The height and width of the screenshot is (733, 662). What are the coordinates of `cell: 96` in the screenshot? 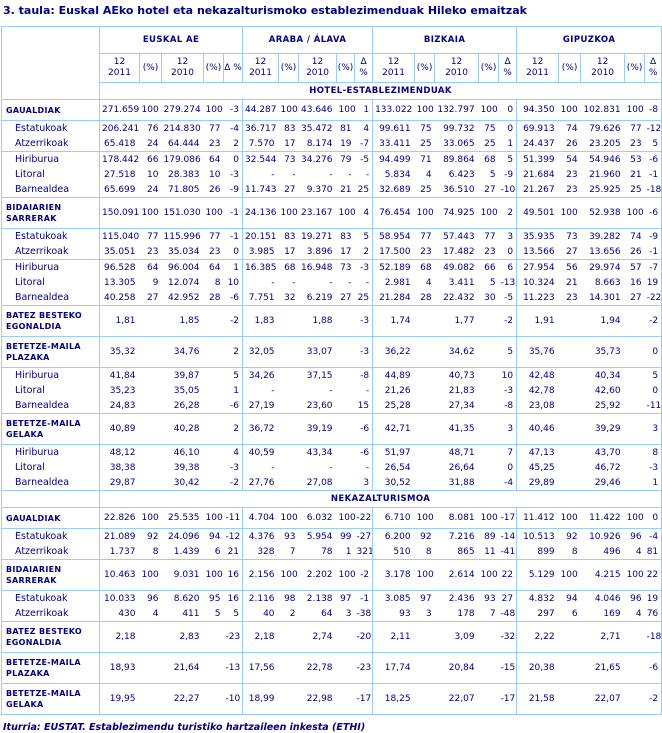 It's located at (634, 598).